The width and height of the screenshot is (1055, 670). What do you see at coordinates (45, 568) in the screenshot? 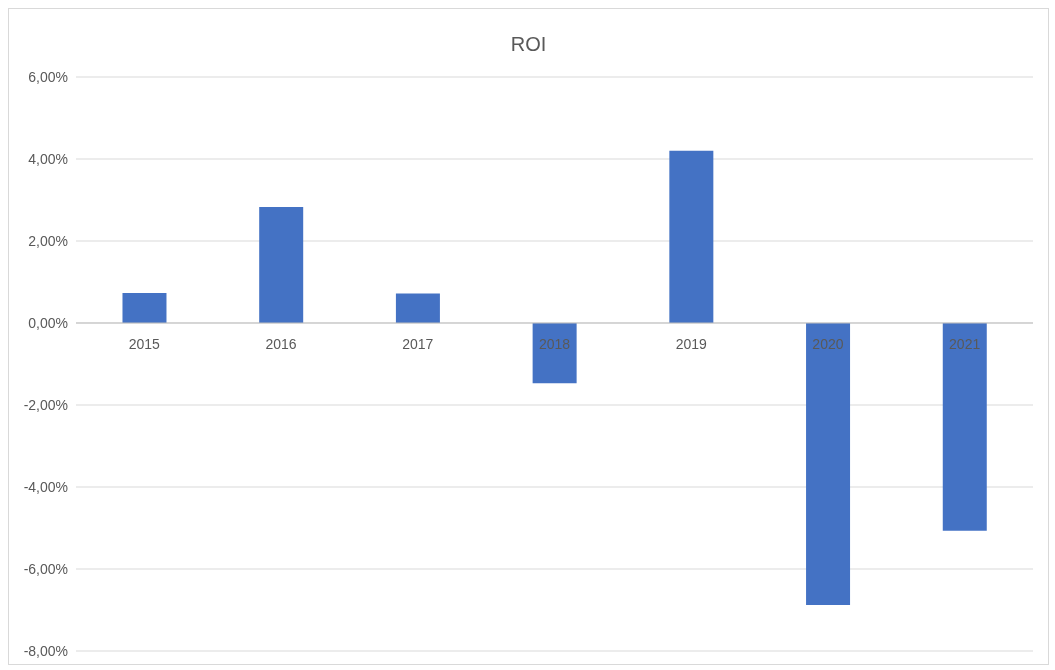
I see `y-tick-label: -6,00%` at bounding box center [45, 568].